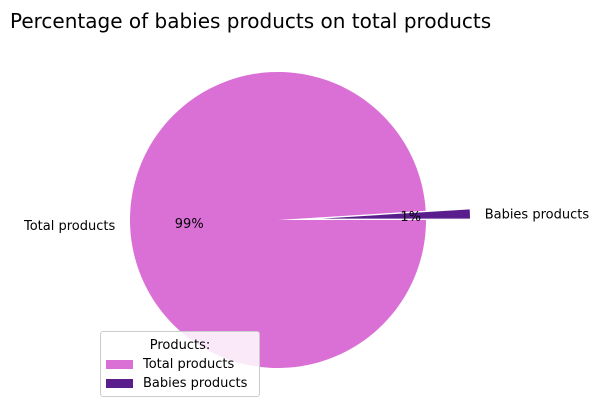 This screenshot has width=606, height=415. Describe the element at coordinates (119, 364) in the screenshot. I see `legend-swatch-total-products` at that location.